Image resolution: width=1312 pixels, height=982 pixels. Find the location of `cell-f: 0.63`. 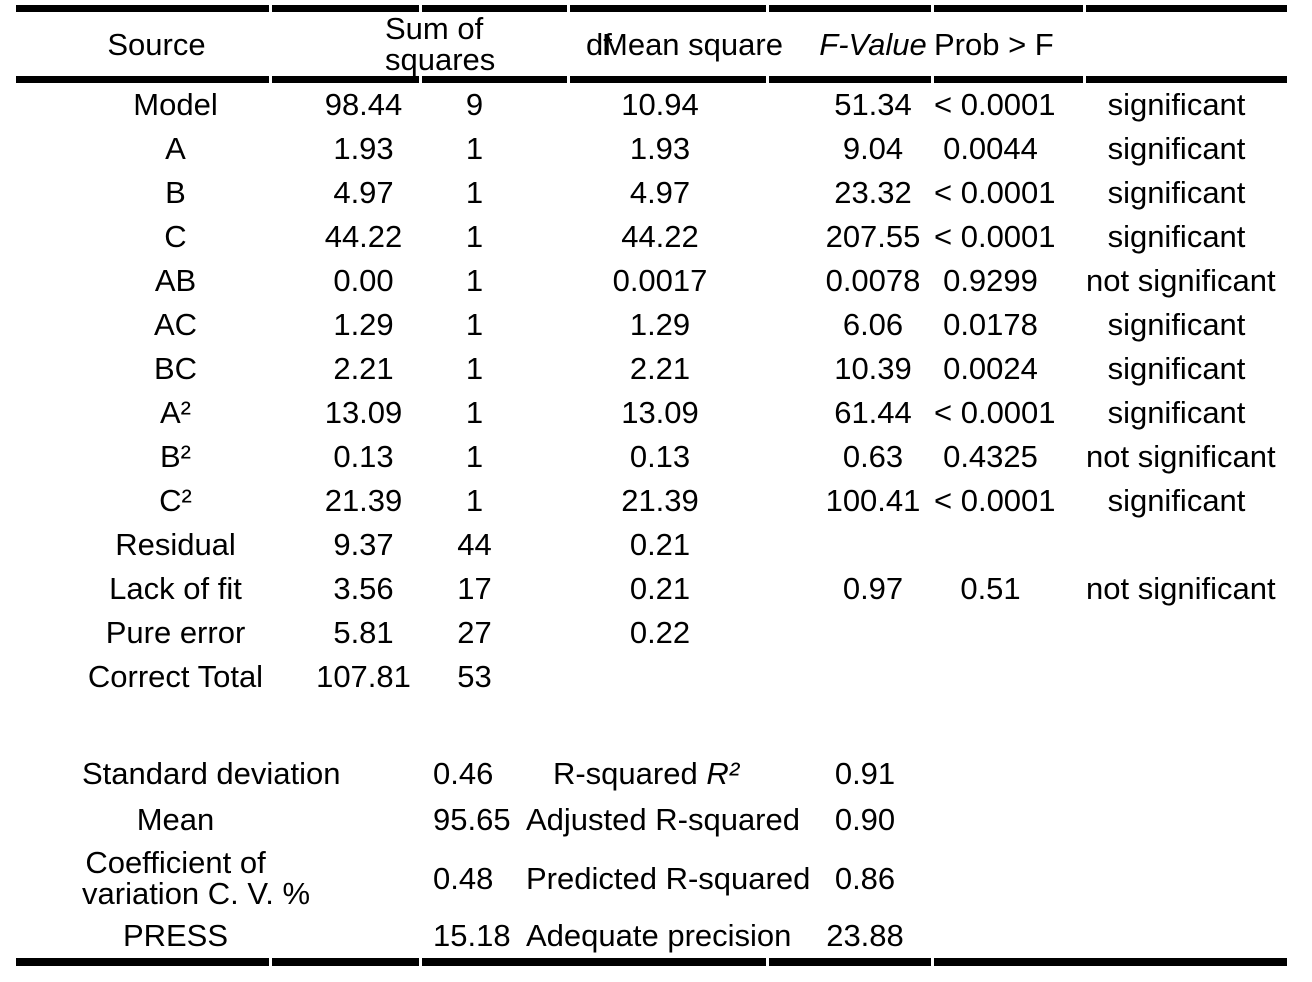

cell-f: 0.63 is located at coordinates (873, 456).